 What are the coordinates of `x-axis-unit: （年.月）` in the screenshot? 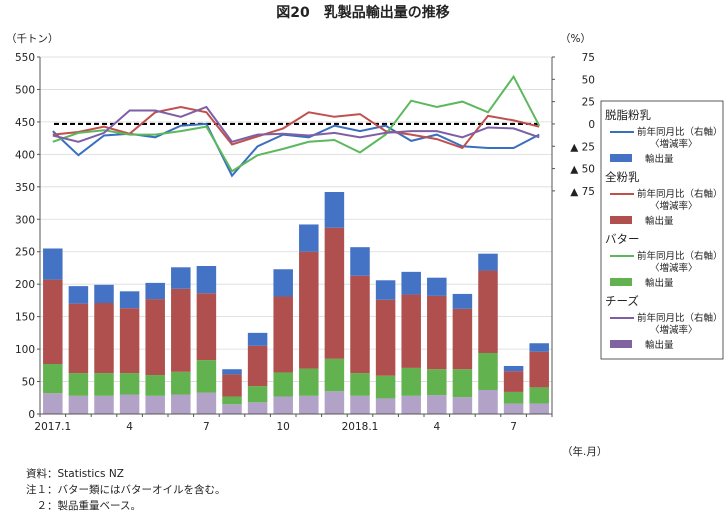 It's located at (584, 451).